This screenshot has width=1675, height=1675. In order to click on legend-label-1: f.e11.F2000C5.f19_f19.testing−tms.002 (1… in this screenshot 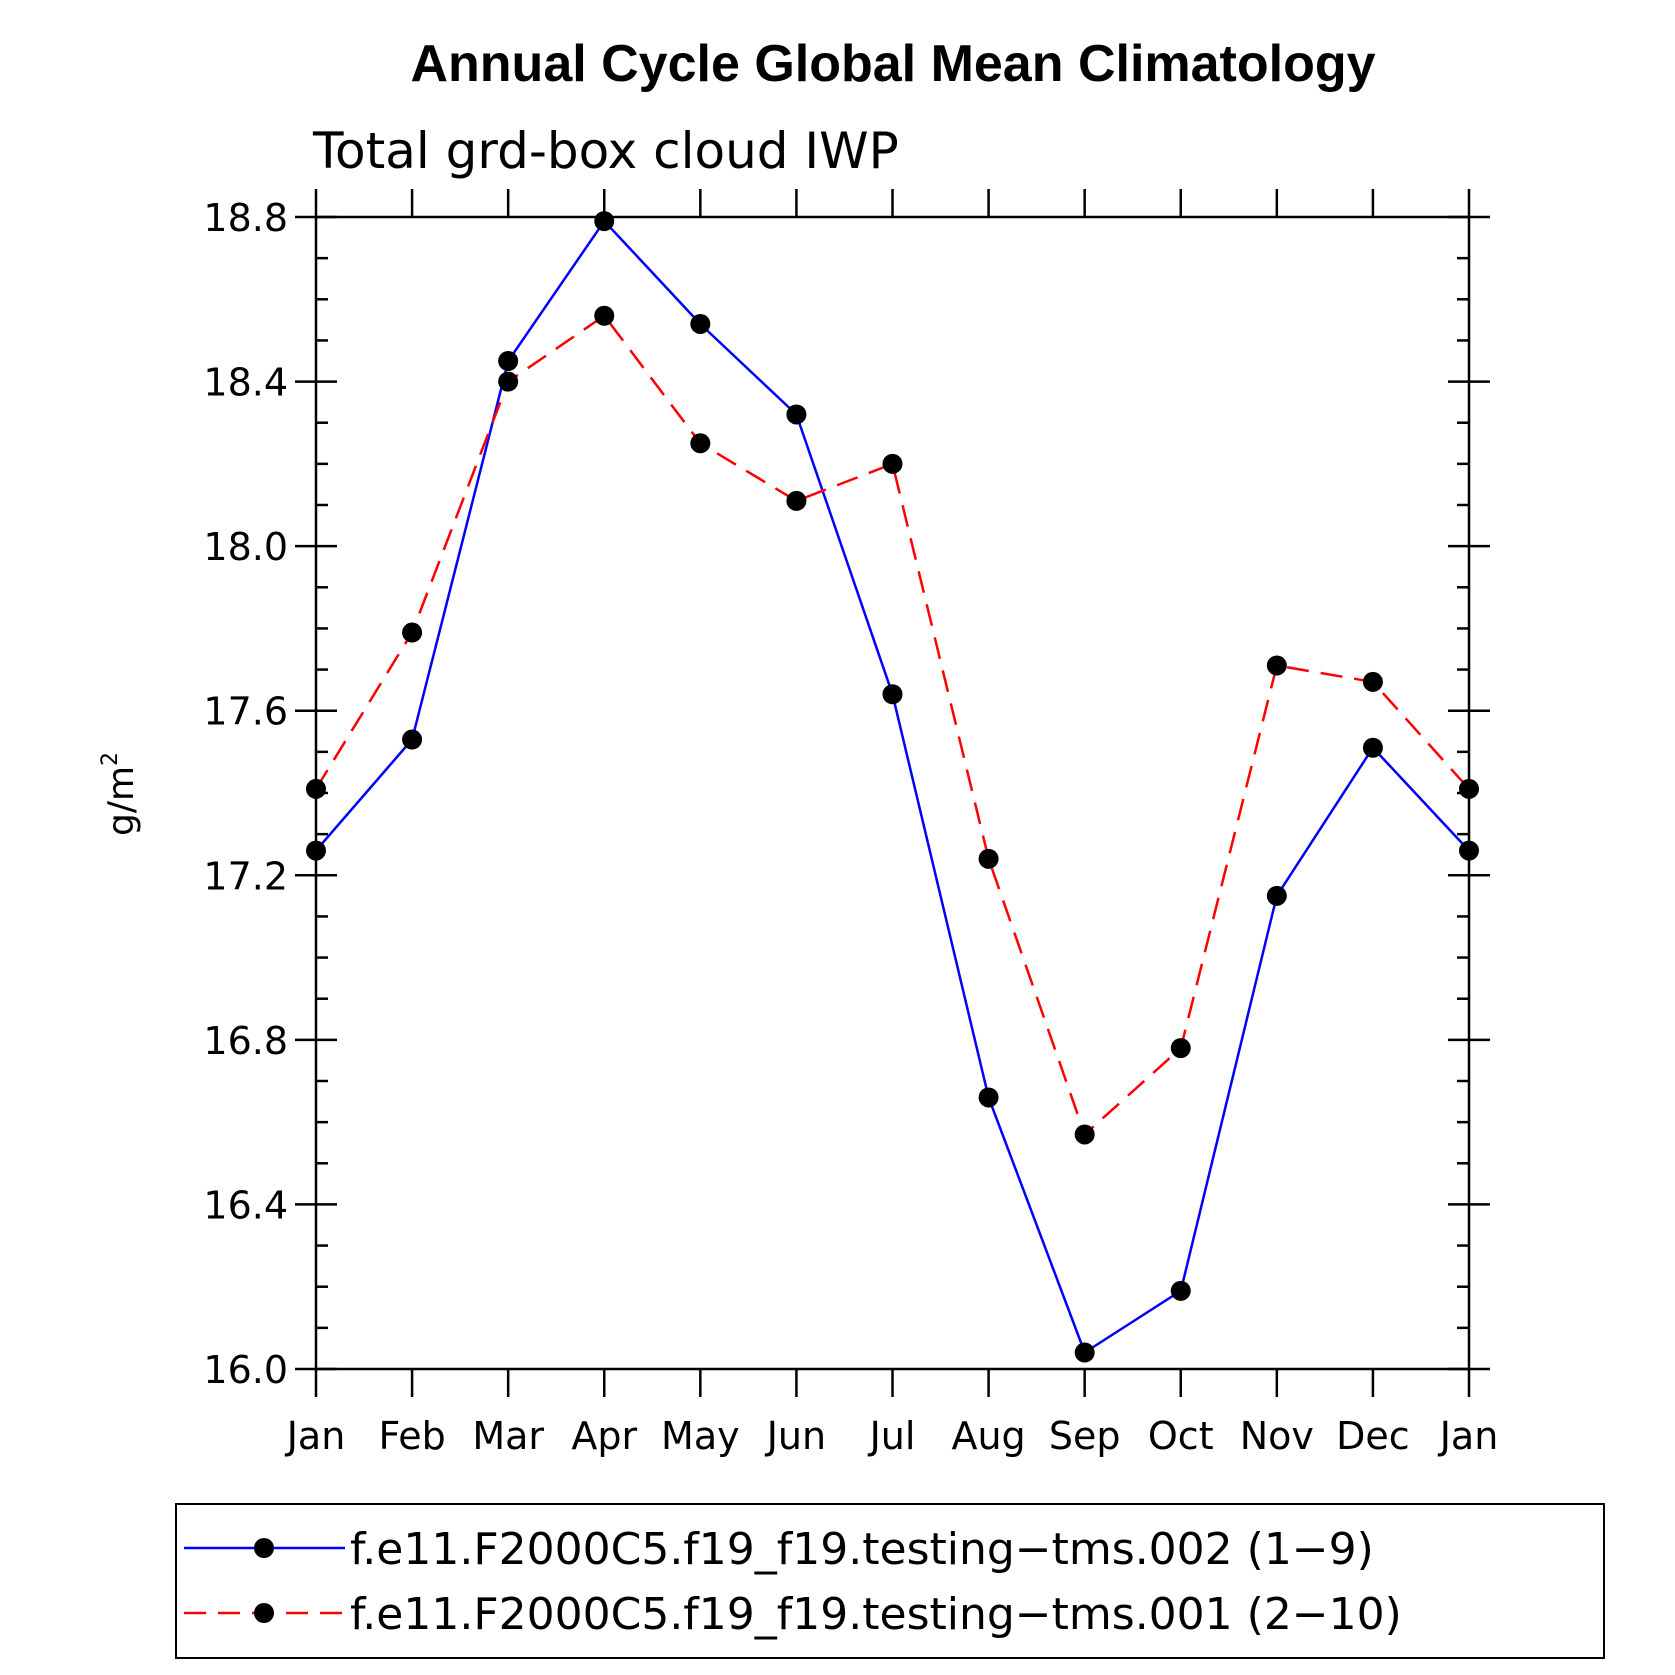, I will do `click(862, 1549)`.